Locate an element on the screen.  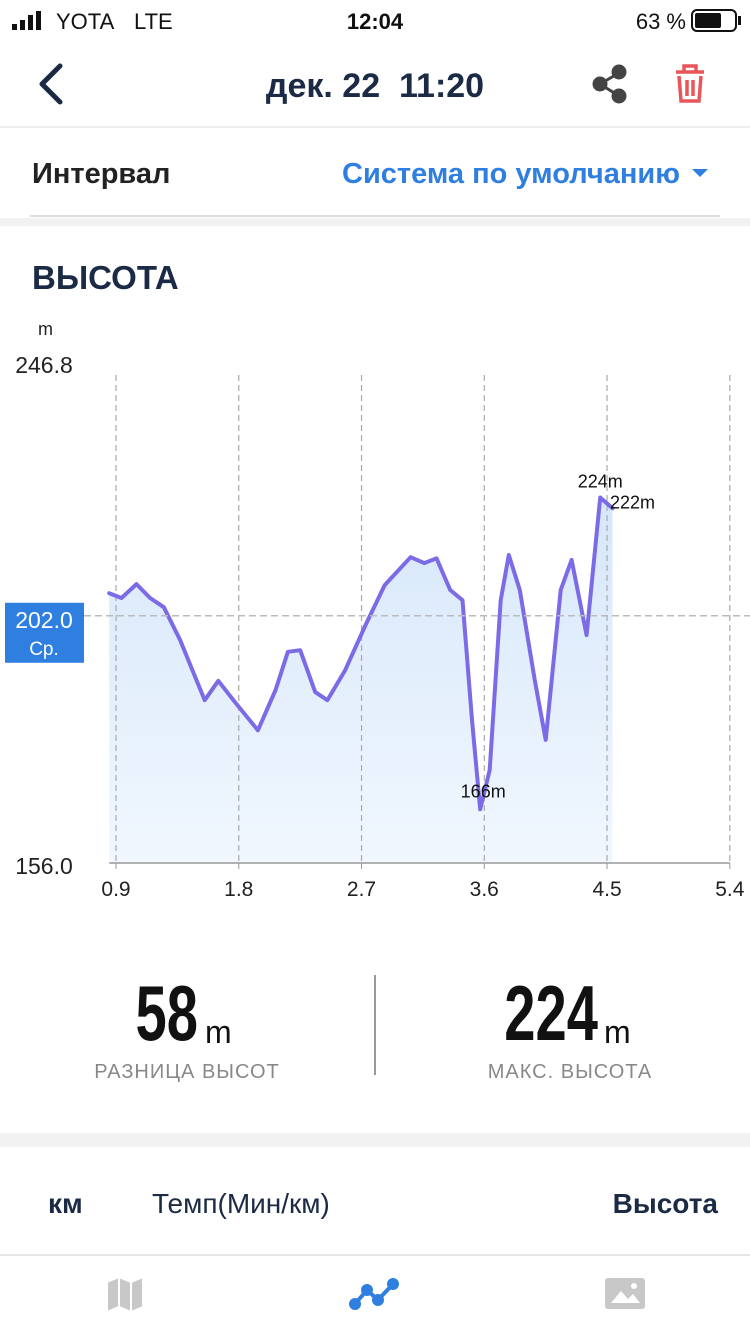
carrier: YOTA is located at coordinates (85, 21).